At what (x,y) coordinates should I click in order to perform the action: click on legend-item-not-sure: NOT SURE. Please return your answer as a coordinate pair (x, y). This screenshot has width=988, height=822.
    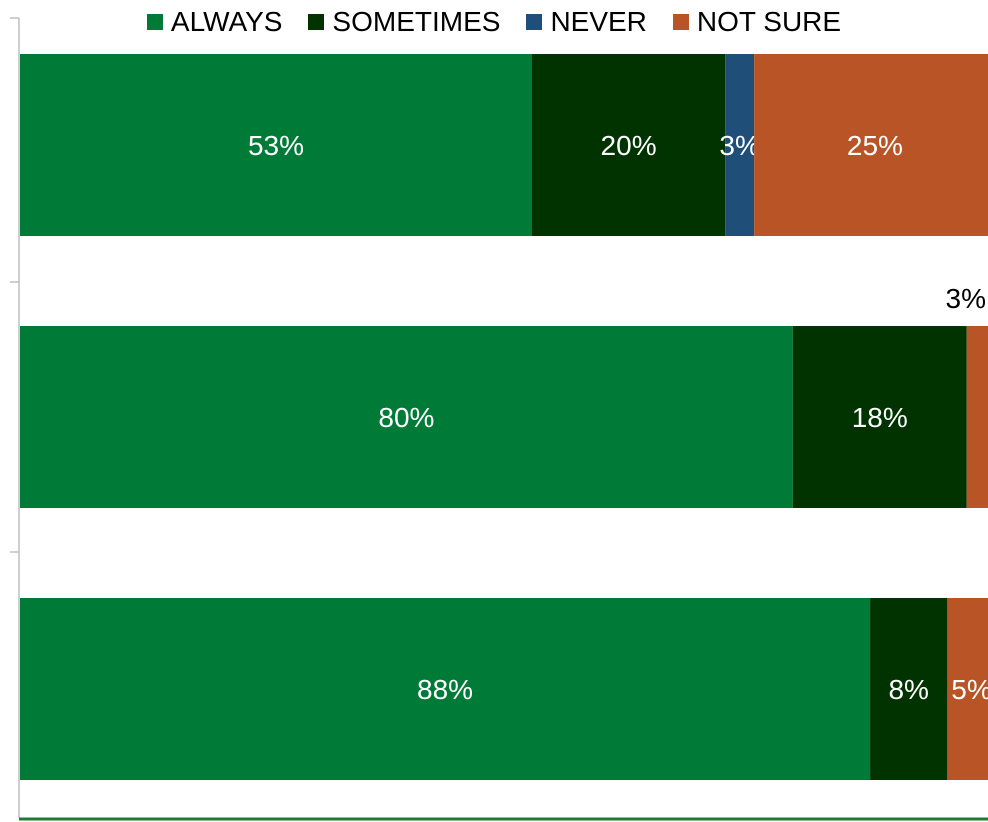
    Looking at the image, I should click on (757, 22).